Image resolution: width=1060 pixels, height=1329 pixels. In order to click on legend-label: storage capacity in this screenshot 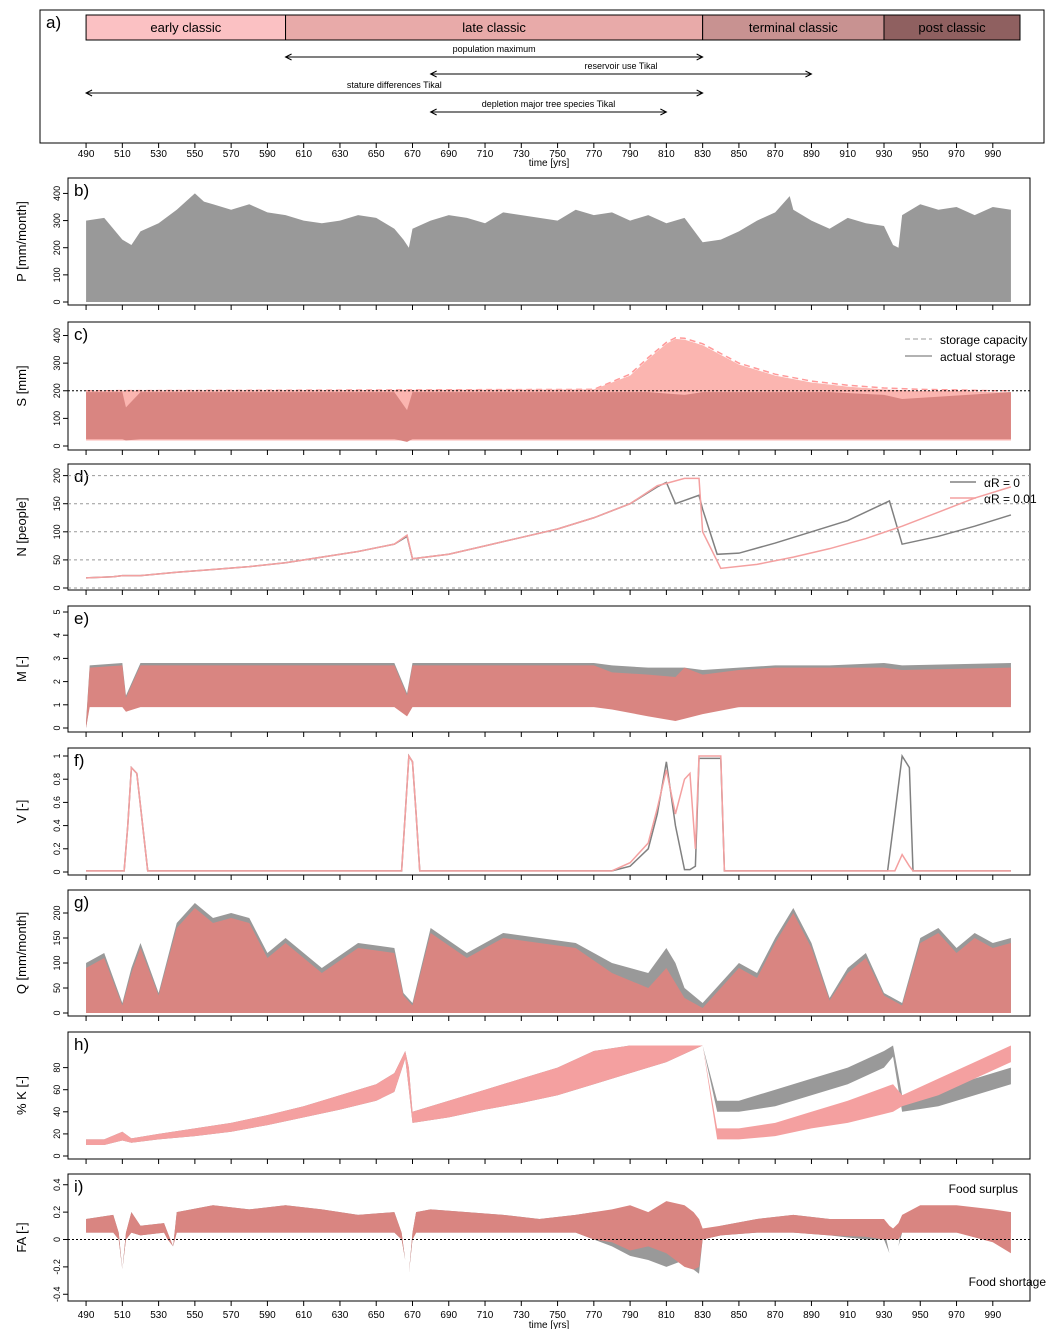, I will do `click(983, 340)`.